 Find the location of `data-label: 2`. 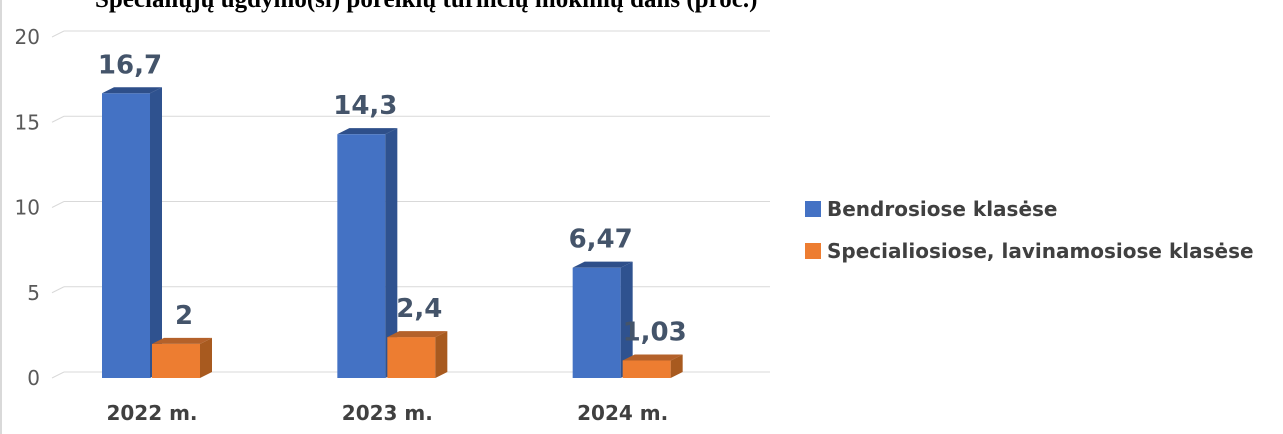

data-label: 2 is located at coordinates (184, 316).